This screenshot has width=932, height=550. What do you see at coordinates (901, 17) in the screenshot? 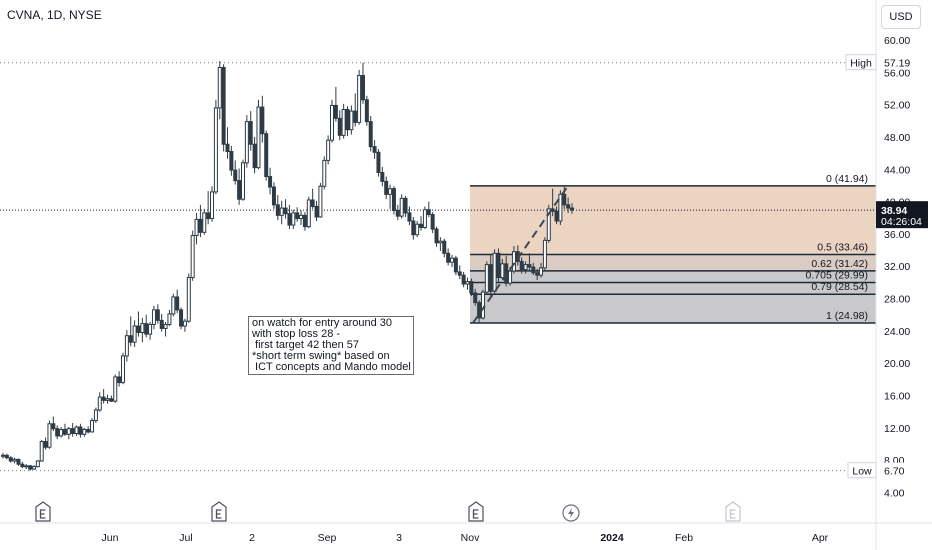
I see `currency-button: USD` at bounding box center [901, 17].